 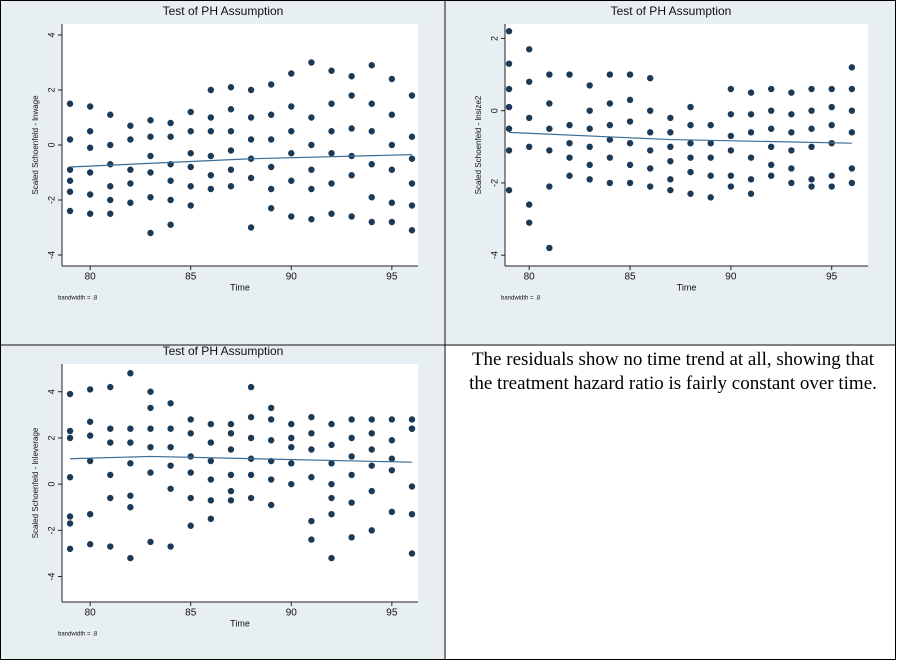 What do you see at coordinates (35, 482) in the screenshot?
I see `y-axis-label: Scaled Schoenfeld - lnleverage` at bounding box center [35, 482].